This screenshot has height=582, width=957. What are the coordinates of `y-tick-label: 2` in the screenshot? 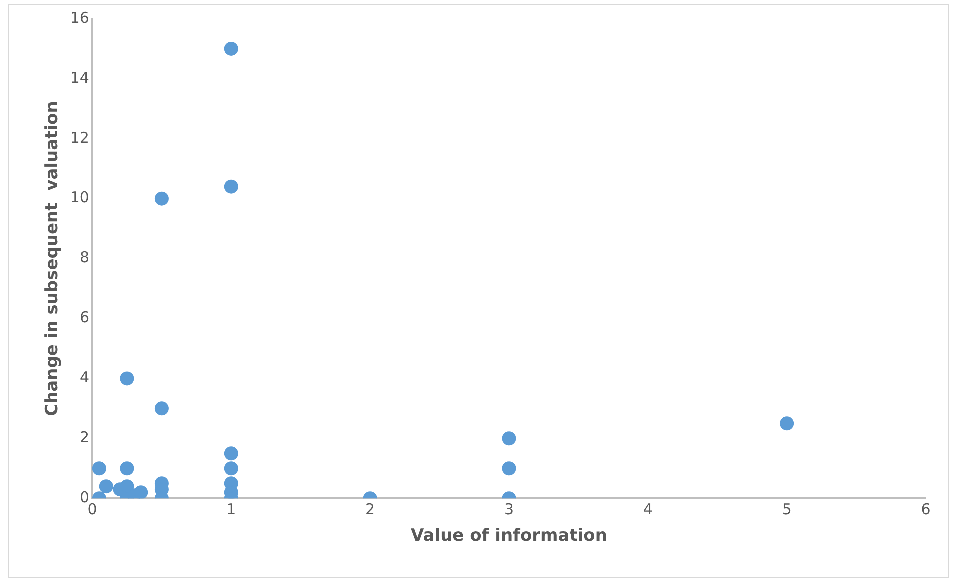 It's located at (85, 437).